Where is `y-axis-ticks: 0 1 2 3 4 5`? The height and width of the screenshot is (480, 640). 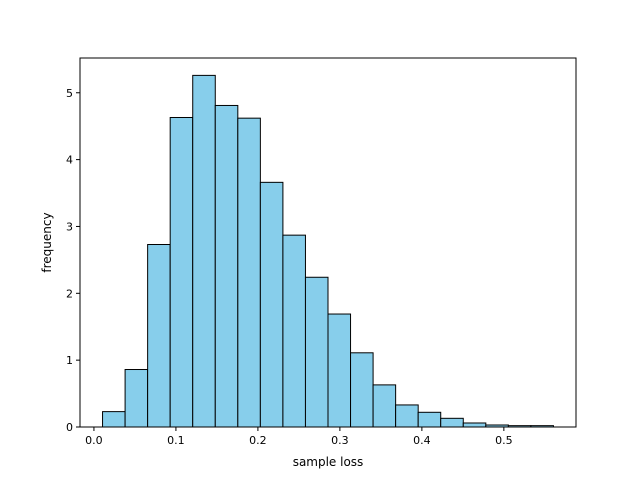 y-axis-ticks: 0 1 2 3 4 5 is located at coordinates (73, 260).